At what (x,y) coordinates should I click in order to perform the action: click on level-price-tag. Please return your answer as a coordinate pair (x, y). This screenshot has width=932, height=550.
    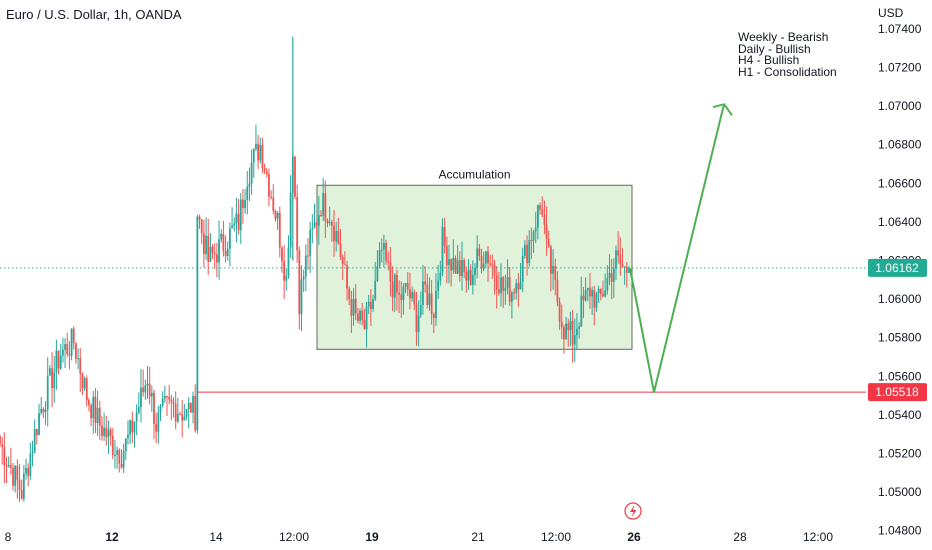
    Looking at the image, I should click on (897, 392).